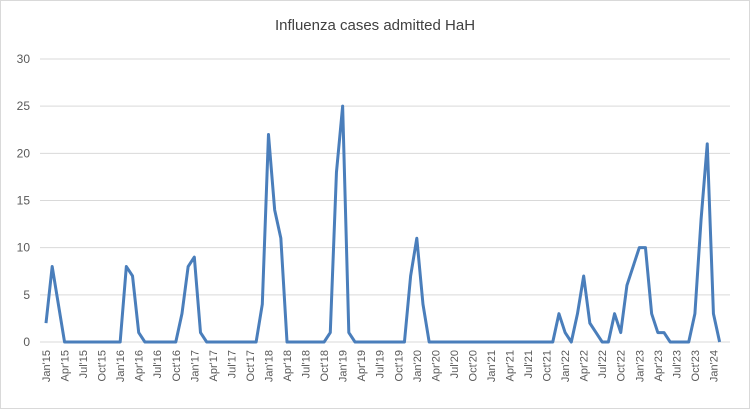 This screenshot has height=409, width=750. Describe the element at coordinates (603, 364) in the screenshot. I see `x-tick-label: Jul'22` at that location.